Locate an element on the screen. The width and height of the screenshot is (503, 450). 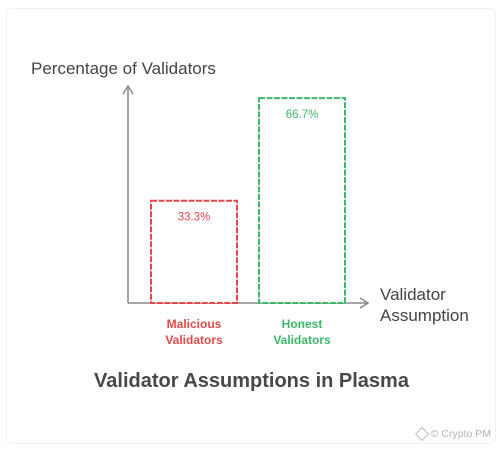
category-label: Honest Validators is located at coordinates (302, 332).